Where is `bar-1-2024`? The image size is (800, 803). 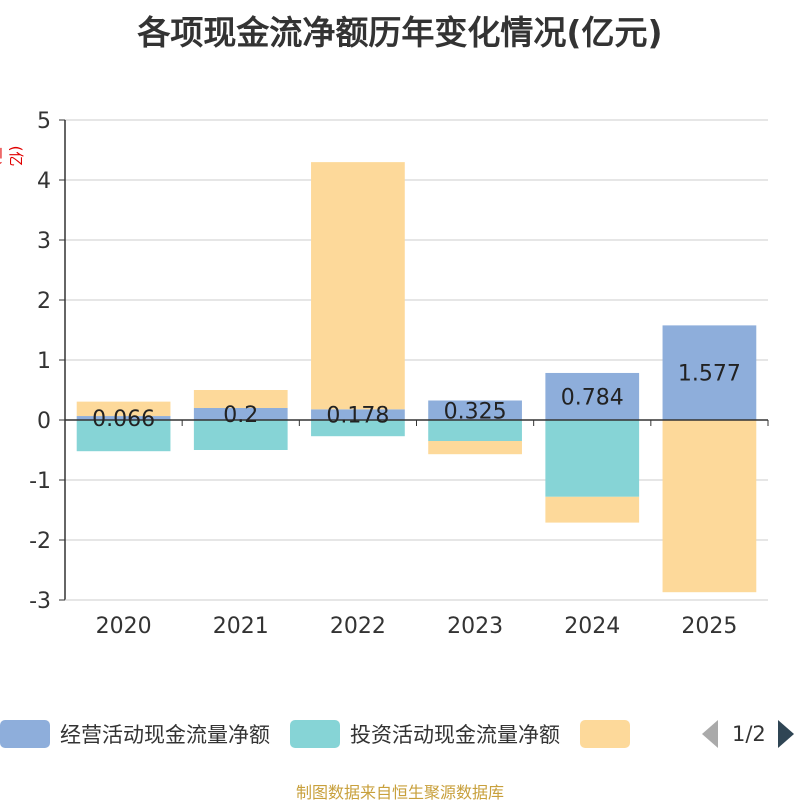
bar-1-2024 is located at coordinates (592, 458).